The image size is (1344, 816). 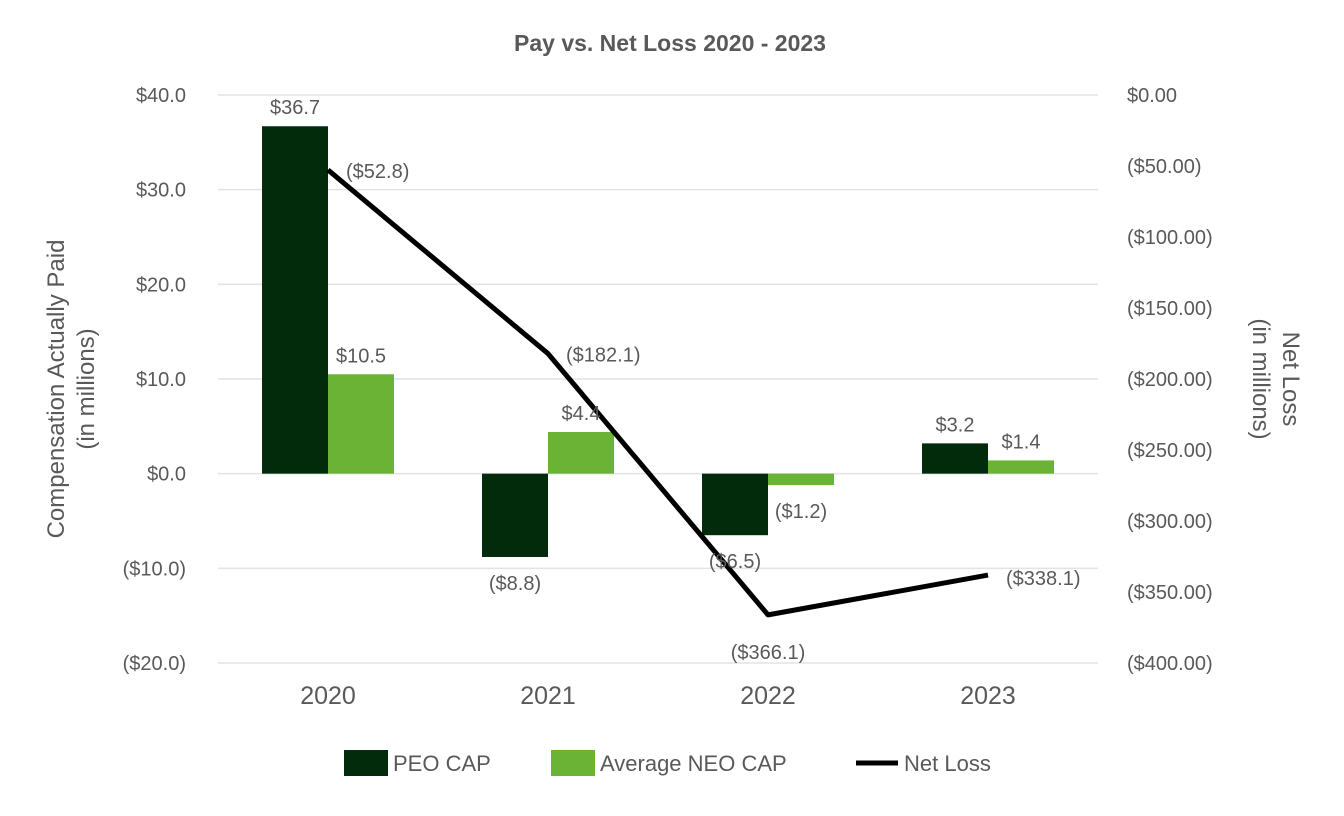 I want to click on y2-tick-label: ($200.00), so click(x=1170, y=380).